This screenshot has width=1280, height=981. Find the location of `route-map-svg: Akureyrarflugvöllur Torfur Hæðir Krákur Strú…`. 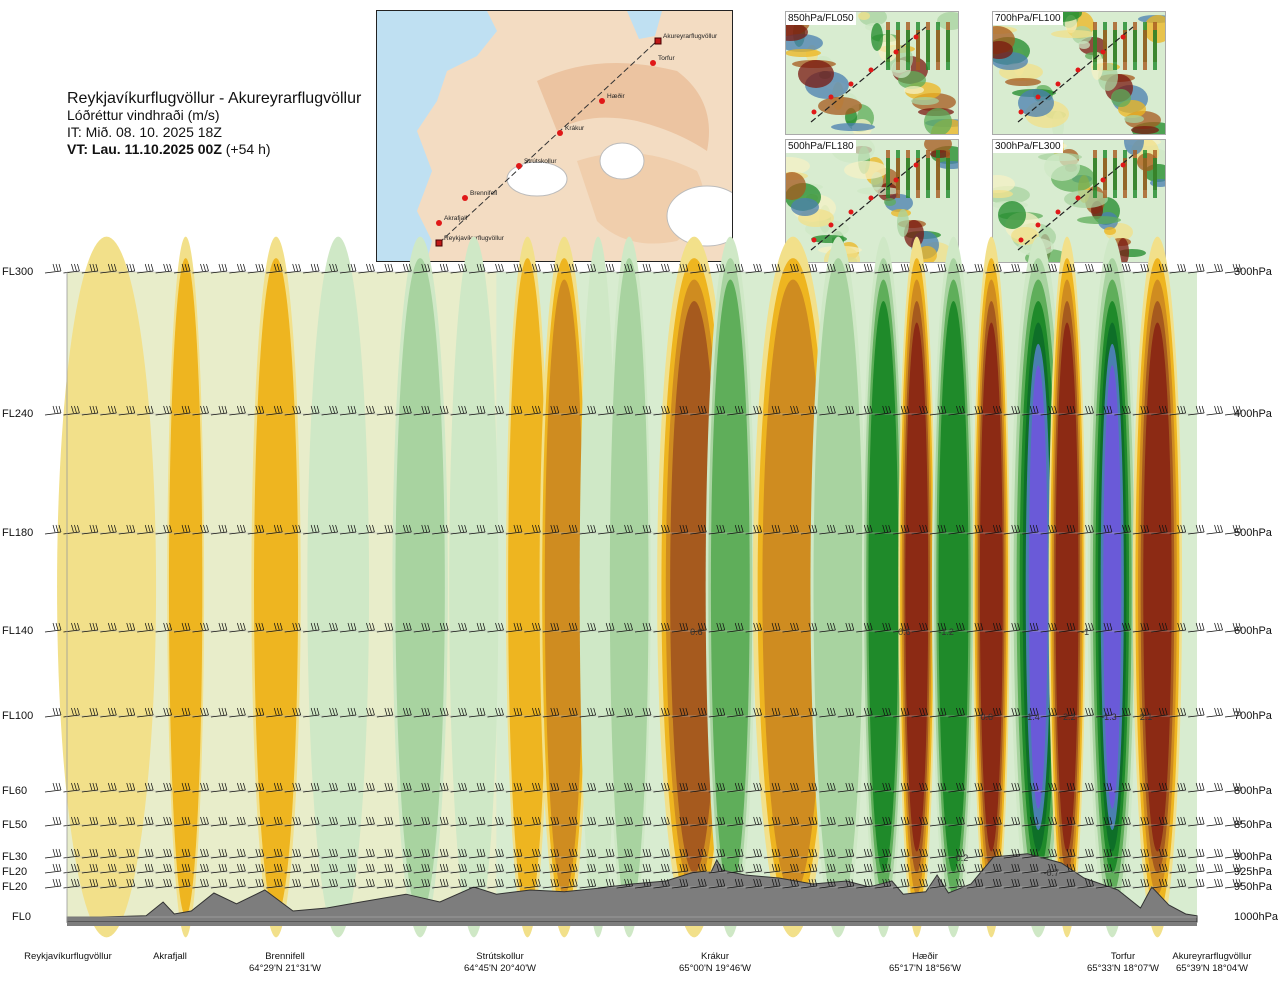

route-map-svg: Akureyrarflugvöllur Torfur Hæðir Krákur Strú… is located at coordinates (554, 136).